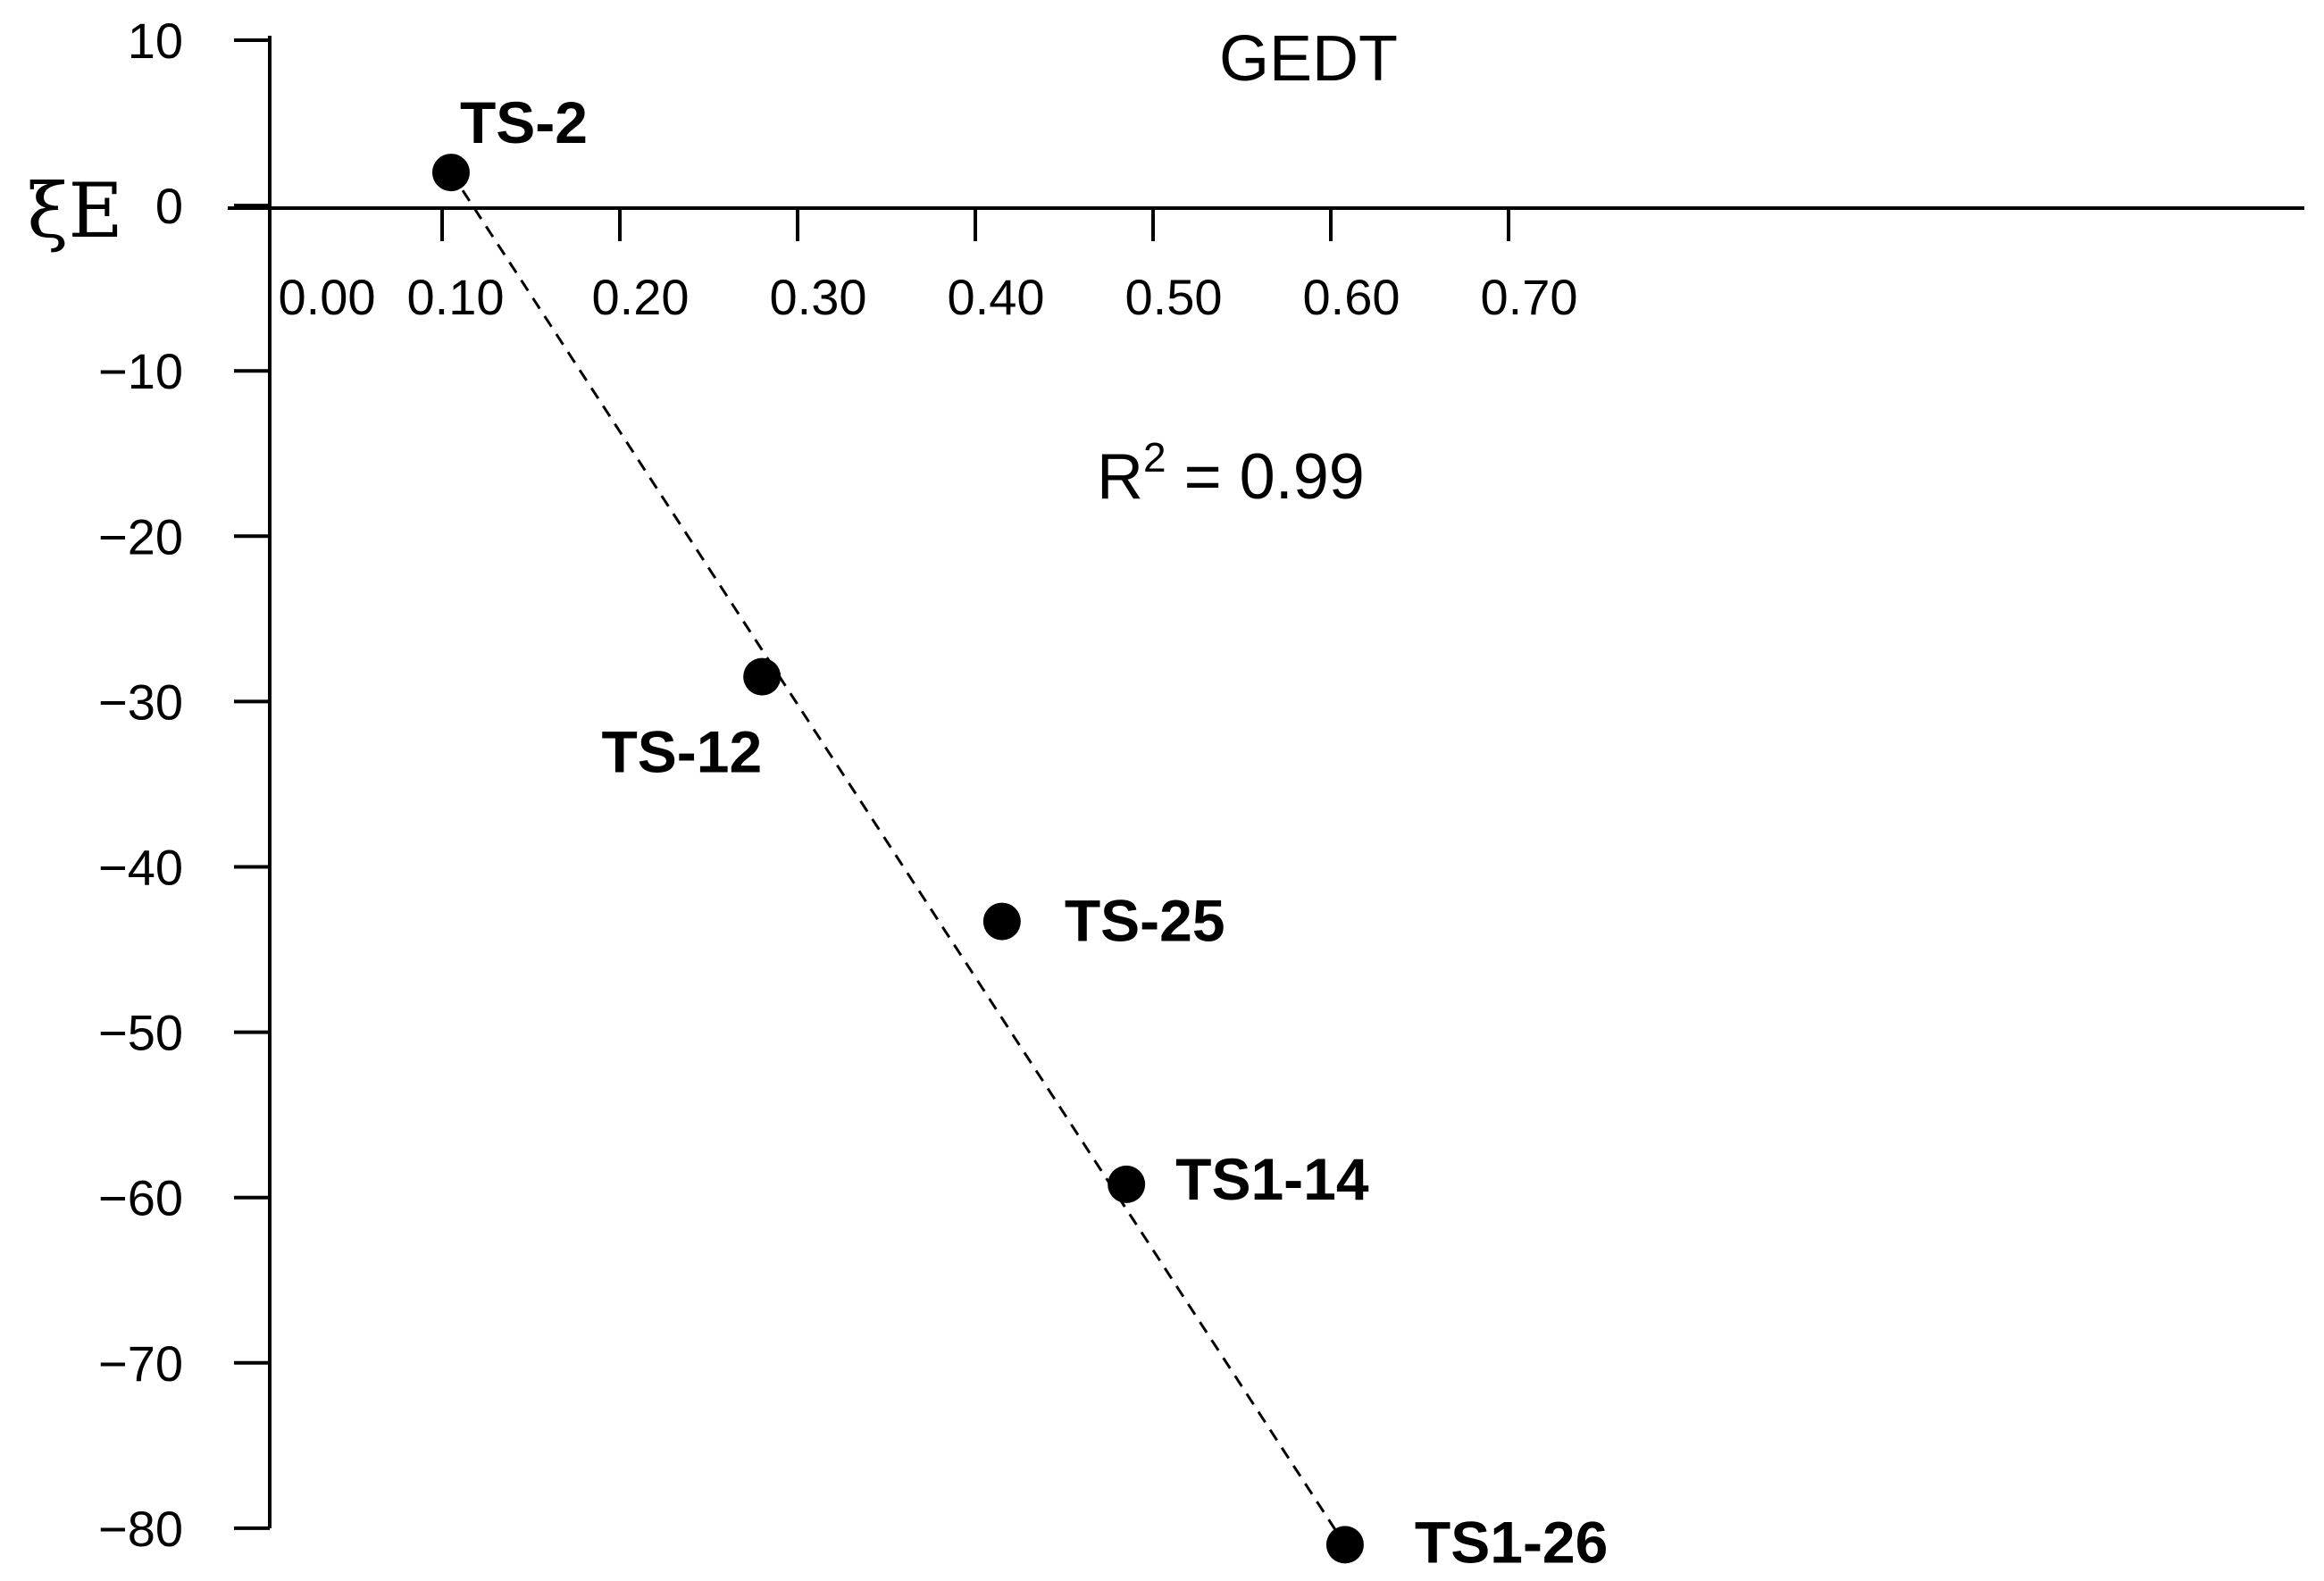 This screenshot has width=2324, height=1581. What do you see at coordinates (140, 371) in the screenshot?
I see `y-tick-label: −10` at bounding box center [140, 371].